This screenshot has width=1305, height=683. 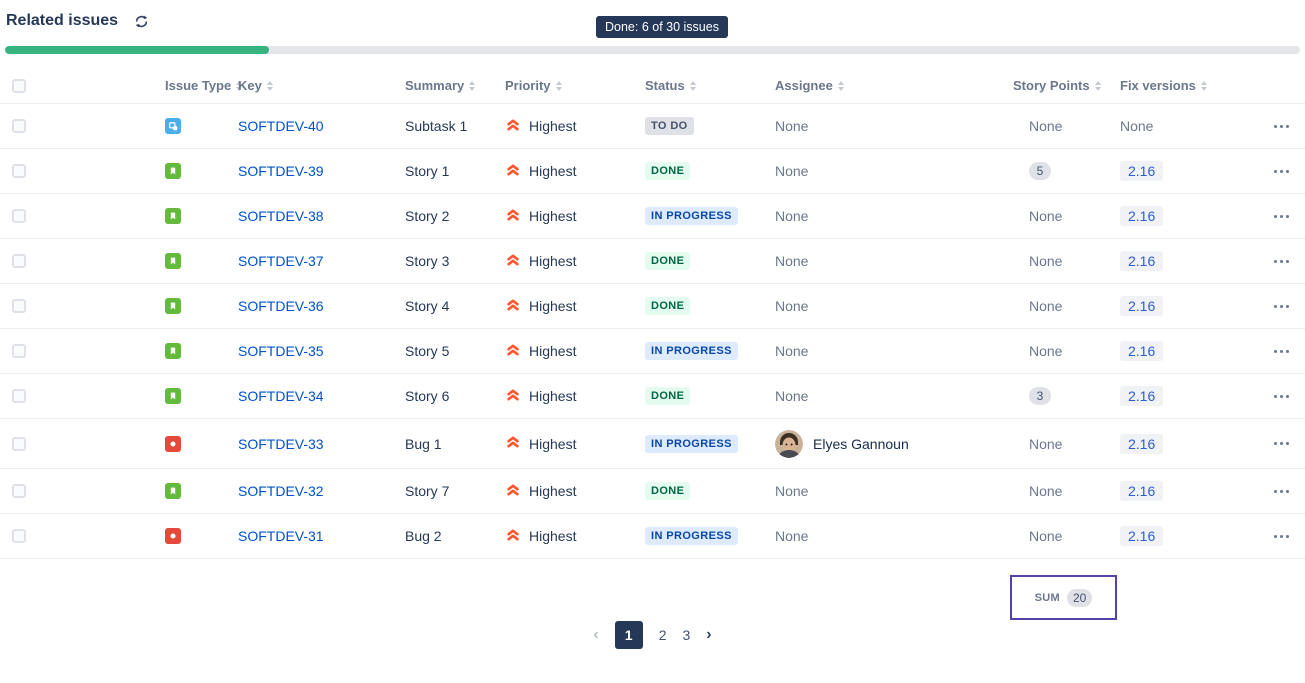 What do you see at coordinates (427, 171) in the screenshot?
I see `issue-summary: Story 1` at bounding box center [427, 171].